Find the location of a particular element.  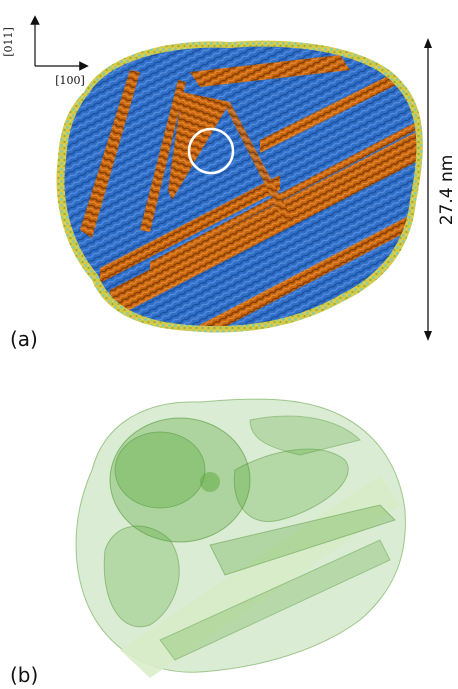

scale-bar: 27.4 nm is located at coordinates (440, 189).